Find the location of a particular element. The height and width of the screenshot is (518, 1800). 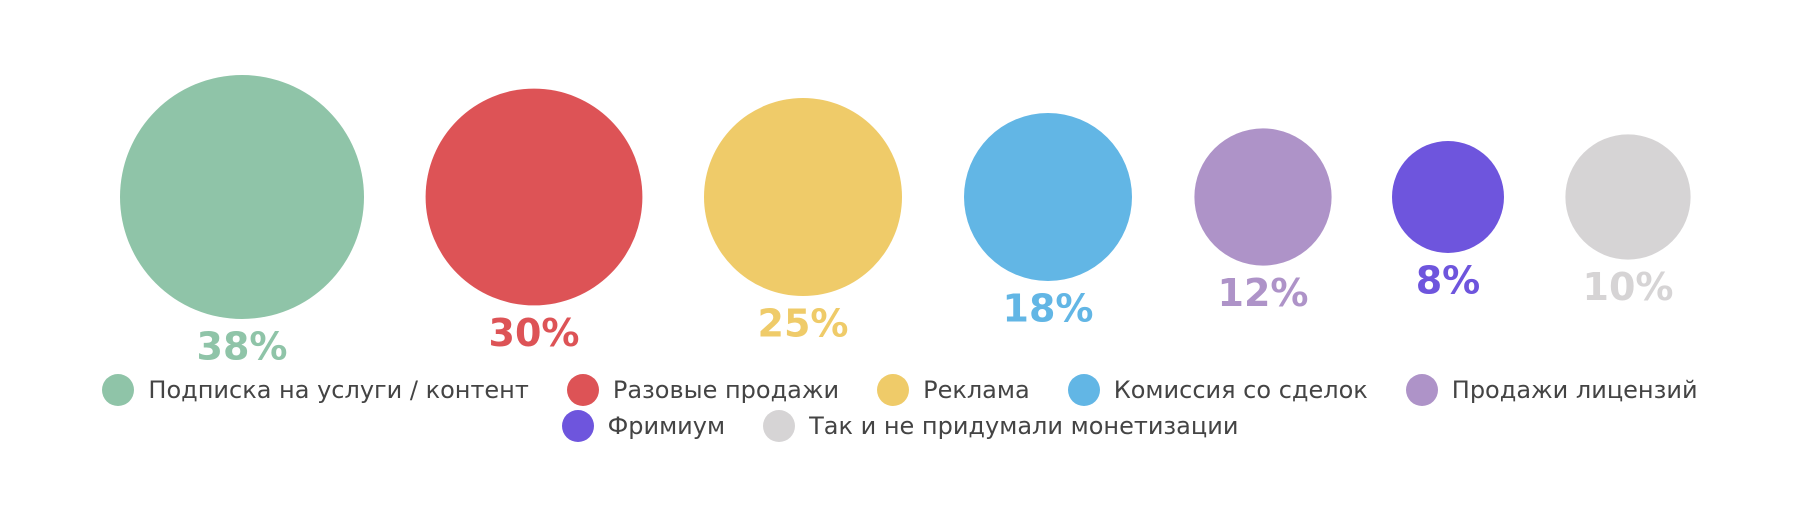

value-label-5: 12% is located at coordinates (1263, 293).